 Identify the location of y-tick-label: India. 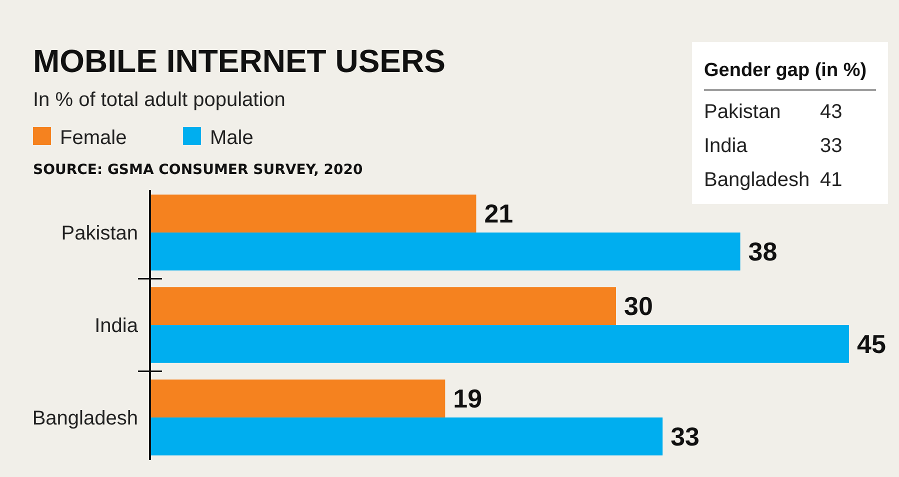
(116, 326).